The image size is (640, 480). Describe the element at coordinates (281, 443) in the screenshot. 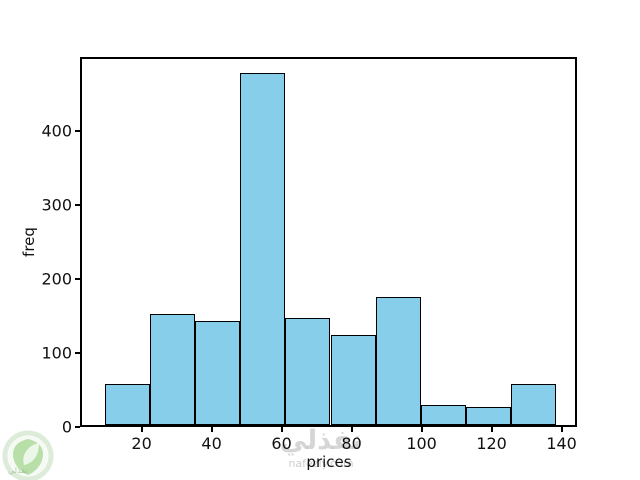

I see `x-axis-tick-label: 60` at that location.